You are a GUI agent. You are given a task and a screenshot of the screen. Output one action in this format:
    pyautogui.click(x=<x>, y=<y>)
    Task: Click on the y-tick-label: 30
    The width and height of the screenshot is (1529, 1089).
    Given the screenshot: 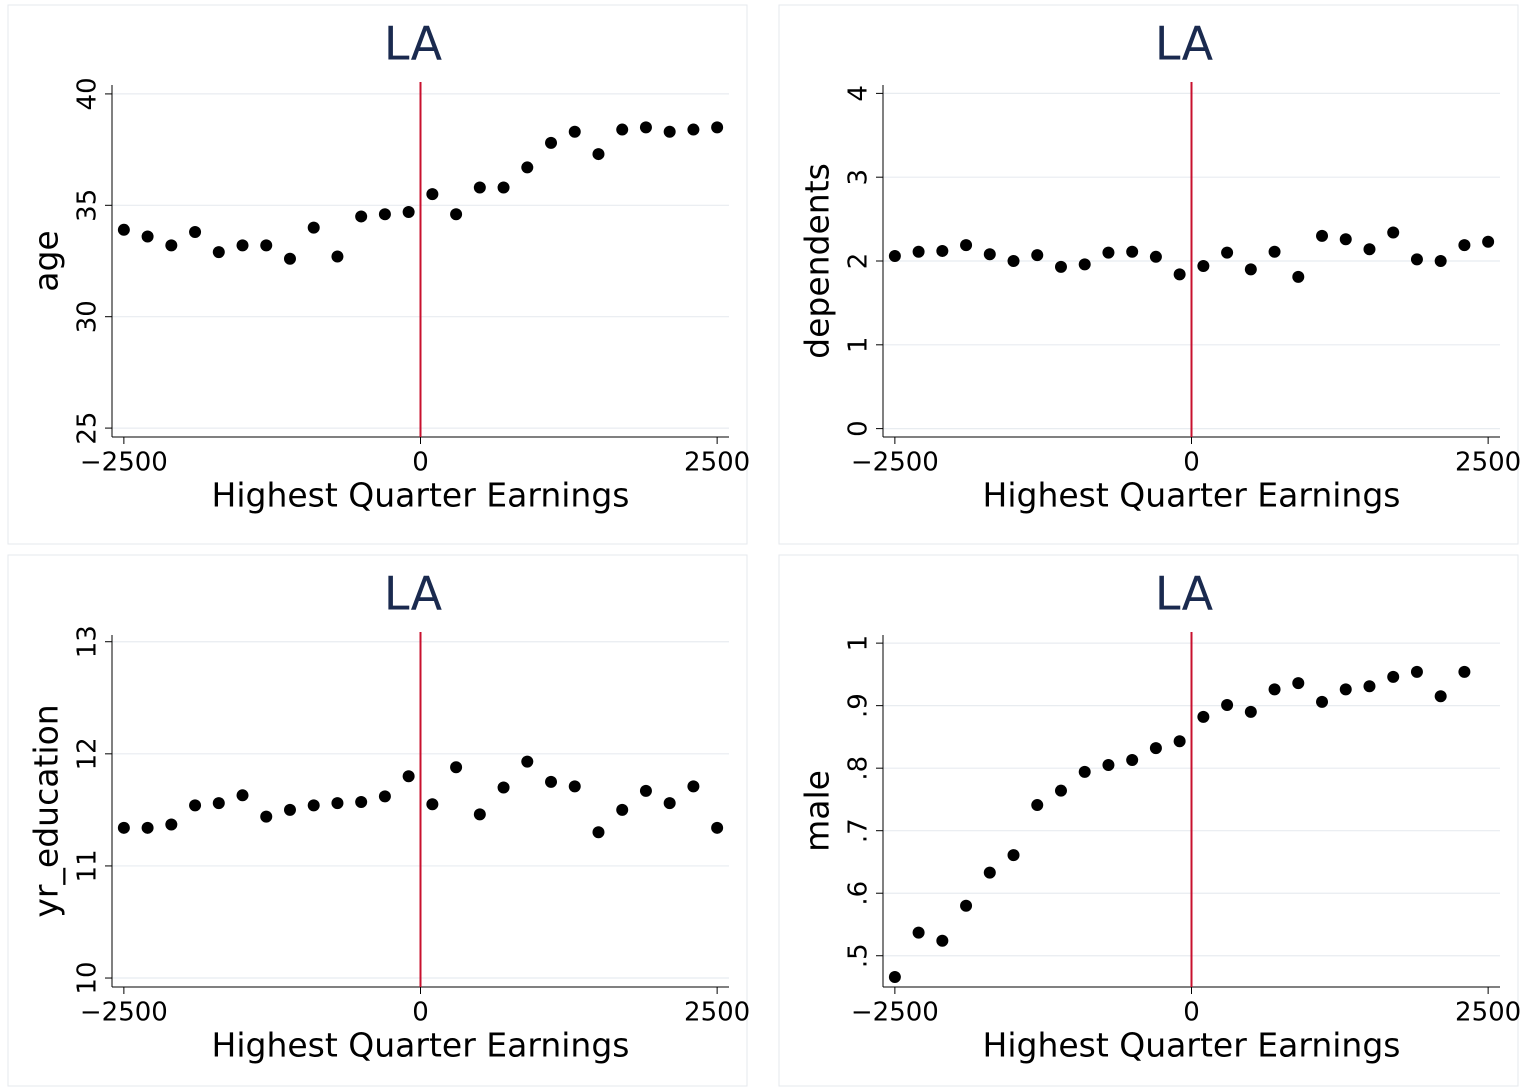 What is the action you would take?
    pyautogui.click(x=88, y=316)
    